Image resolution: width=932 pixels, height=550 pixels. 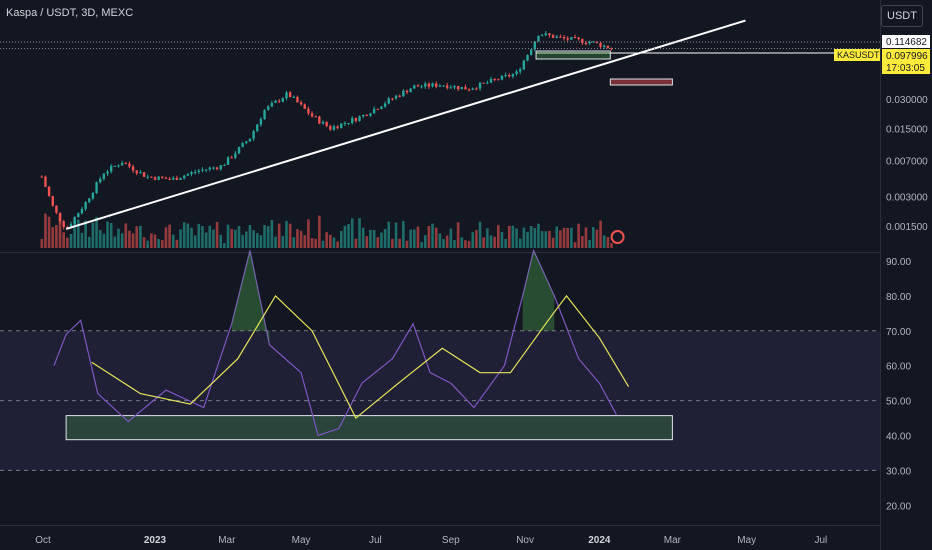 What do you see at coordinates (70, 13) in the screenshot?
I see `chart-title: Kaspa / USDT, 3D, MEXC` at bounding box center [70, 13].